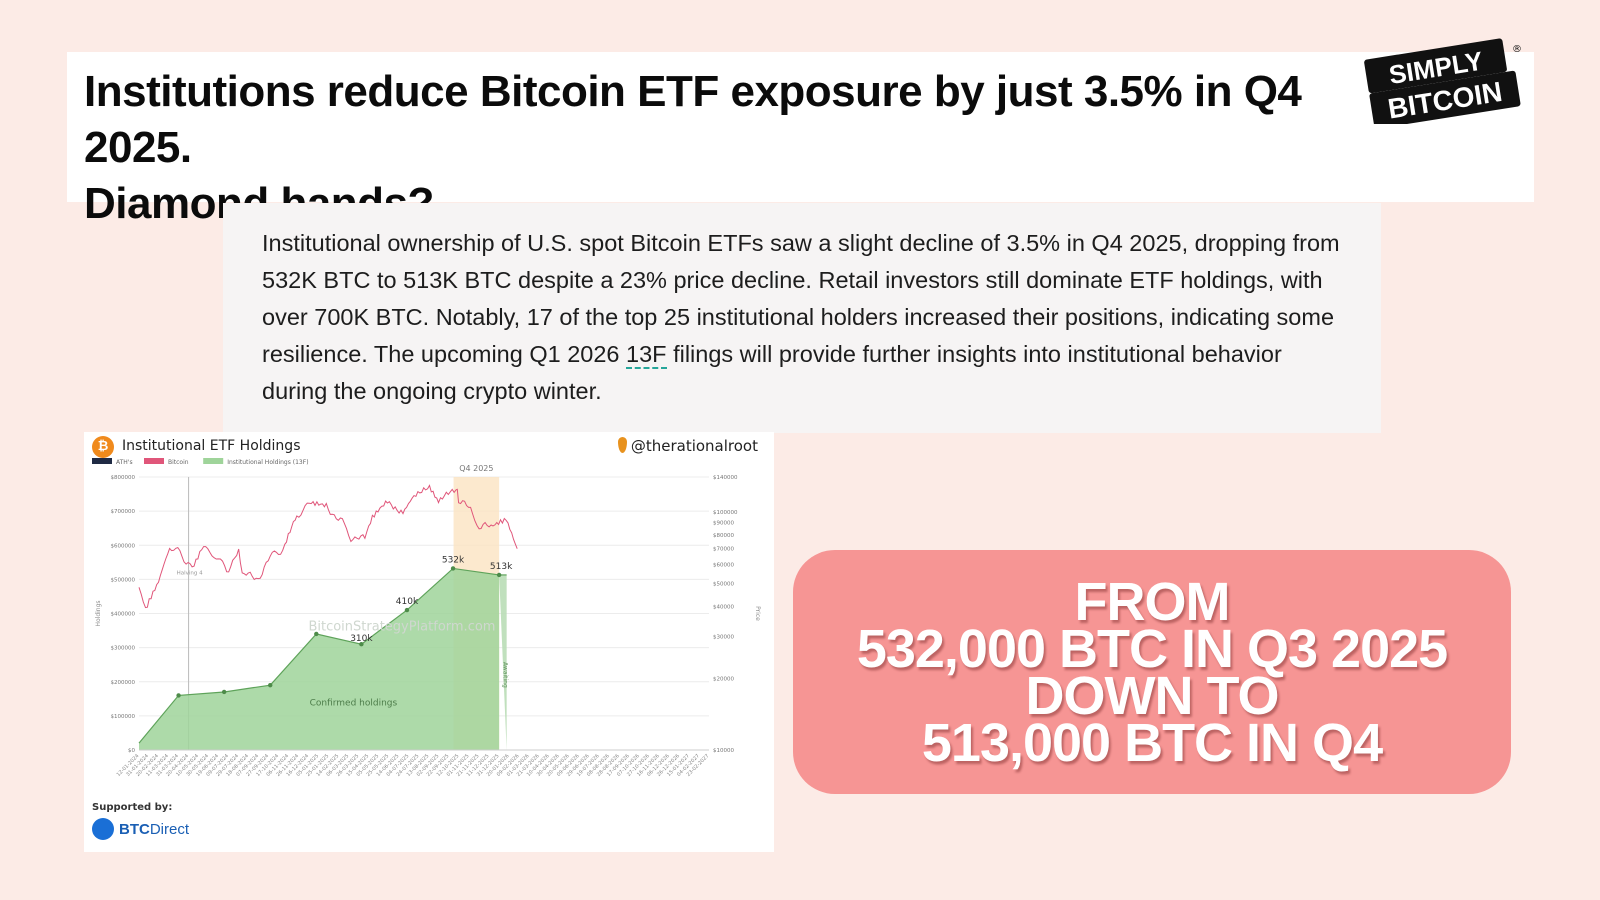  I want to click on author-handle: @therationalroot, so click(687, 446).